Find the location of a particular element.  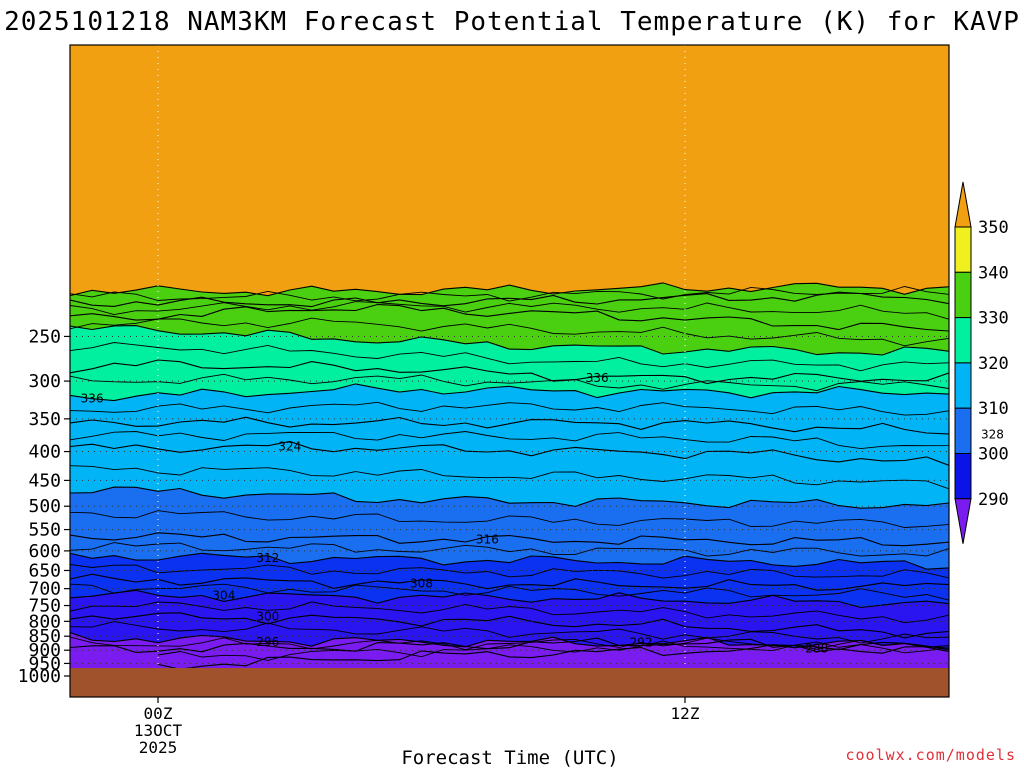

y-tick-label: 450 is located at coordinates (44, 480).